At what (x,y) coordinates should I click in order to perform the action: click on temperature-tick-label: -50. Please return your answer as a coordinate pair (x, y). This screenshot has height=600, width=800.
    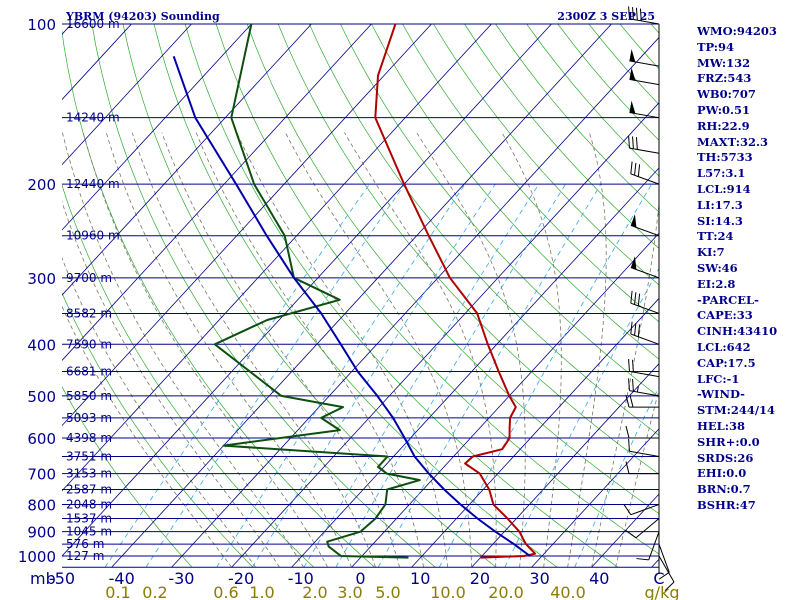
    Looking at the image, I should click on (62, 578).